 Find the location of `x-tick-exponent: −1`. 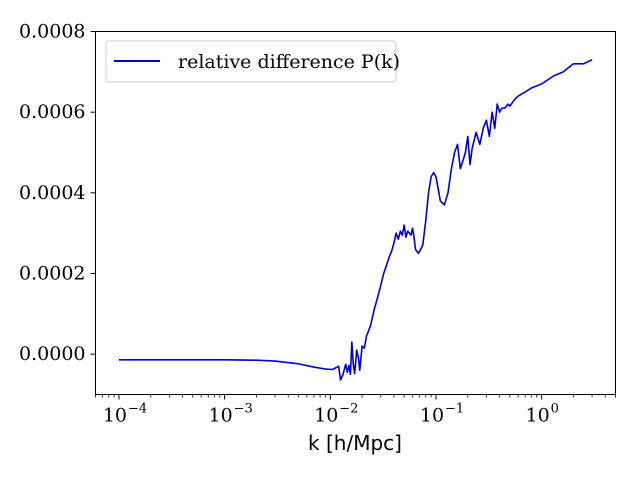

x-tick-exponent: −1 is located at coordinates (454, 409).